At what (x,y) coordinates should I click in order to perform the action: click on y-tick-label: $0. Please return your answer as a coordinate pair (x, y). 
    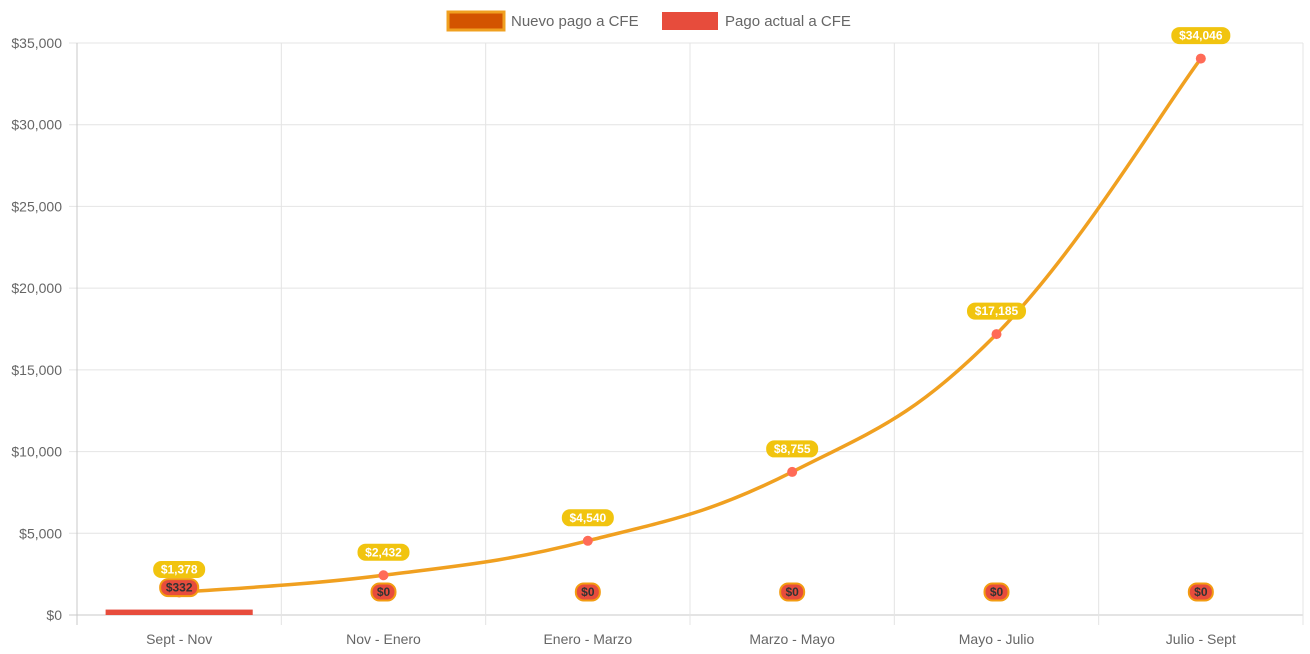
    Looking at the image, I should click on (54, 615).